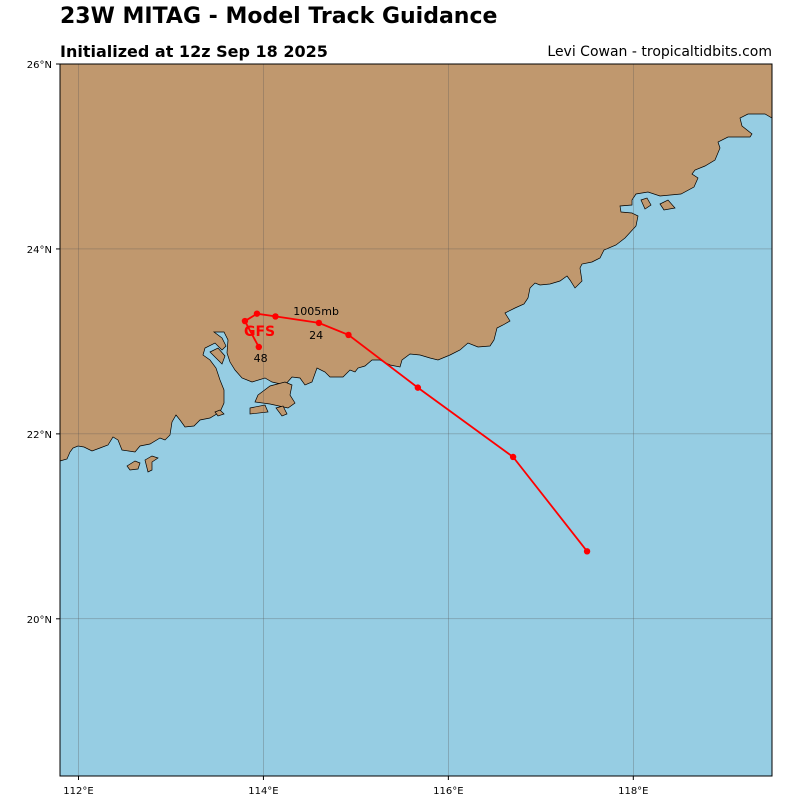 The image size is (800, 800). Describe the element at coordinates (133, 465) in the screenshot. I see `island-shangchuan` at that location.